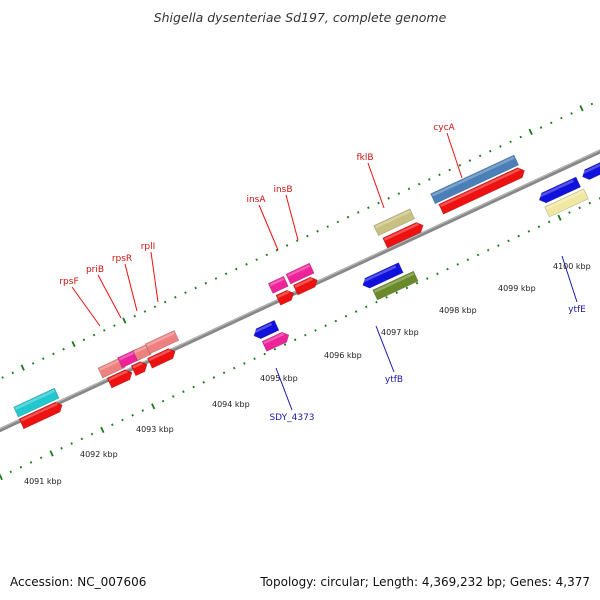 The width and height of the screenshot is (600, 600). What do you see at coordinates (155, 429) in the screenshot?
I see `tick-label: 4093 kbp` at bounding box center [155, 429].